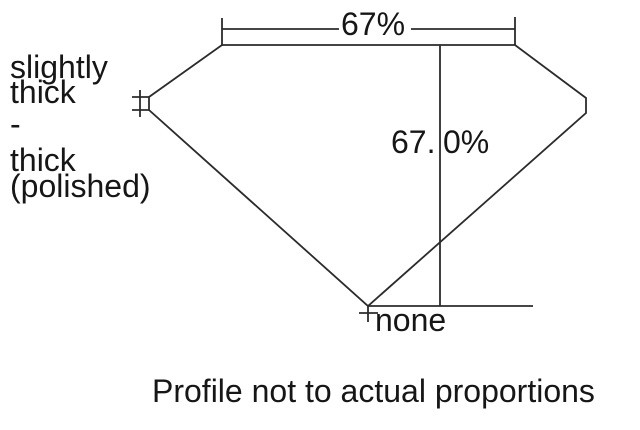  What do you see at coordinates (373, 391) in the screenshot?
I see `caption: Profile not to actual proportions` at bounding box center [373, 391].